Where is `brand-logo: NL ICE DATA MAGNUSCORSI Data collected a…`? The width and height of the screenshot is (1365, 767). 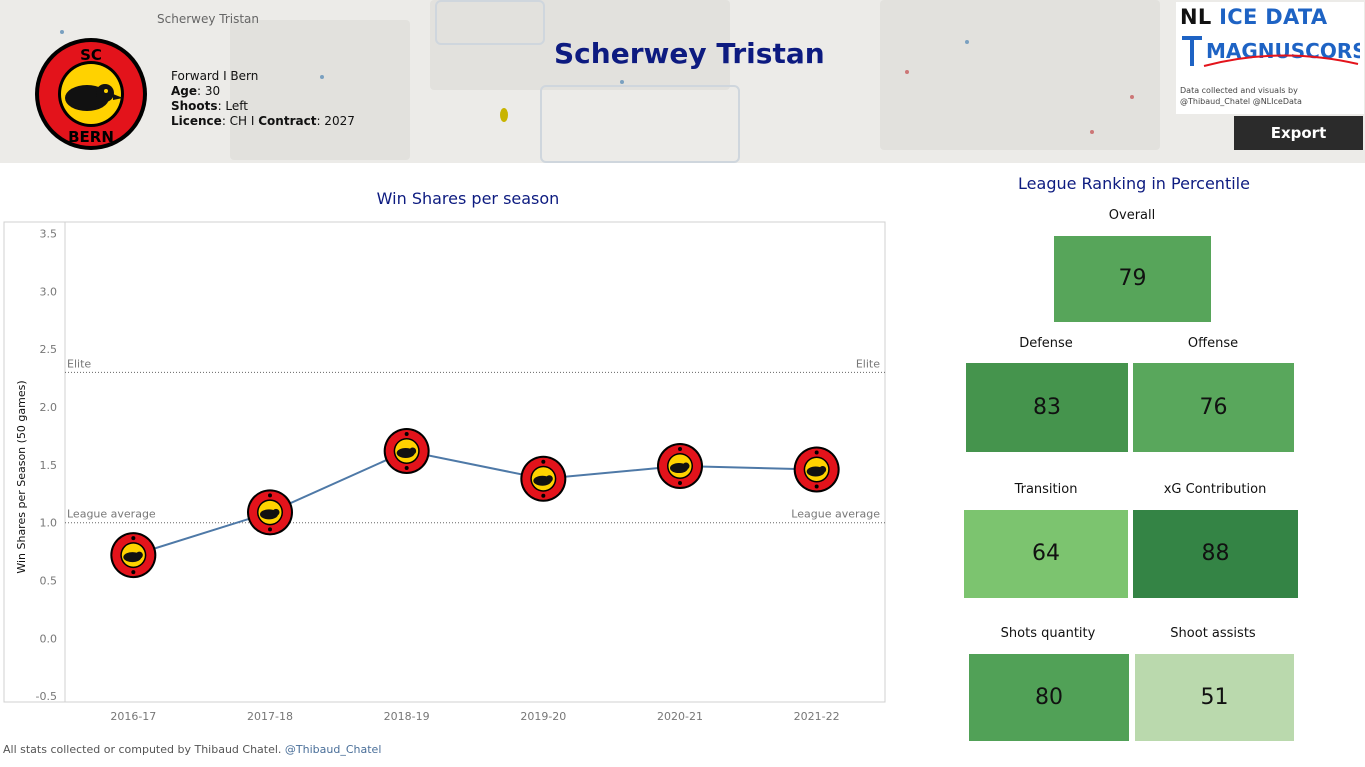 brand-logo: NL ICE DATA MAGNUSCORSI Data collected a… is located at coordinates (1270, 58).